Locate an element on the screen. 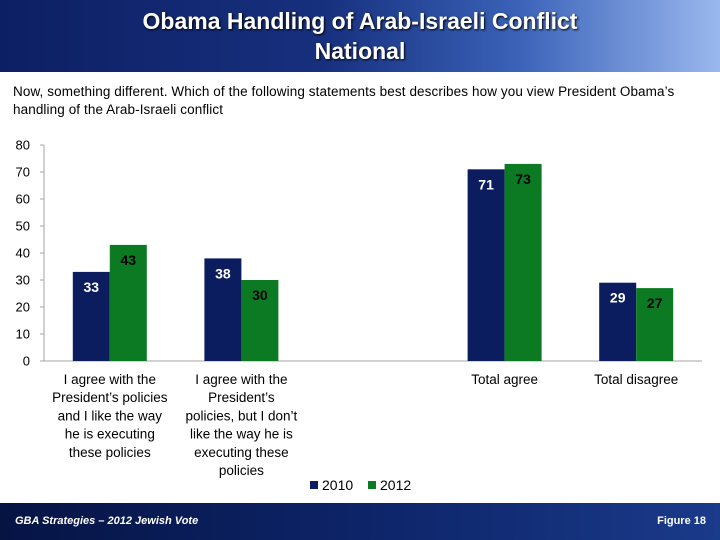 The image size is (720, 540). bar-value-label: 27 is located at coordinates (655, 303).